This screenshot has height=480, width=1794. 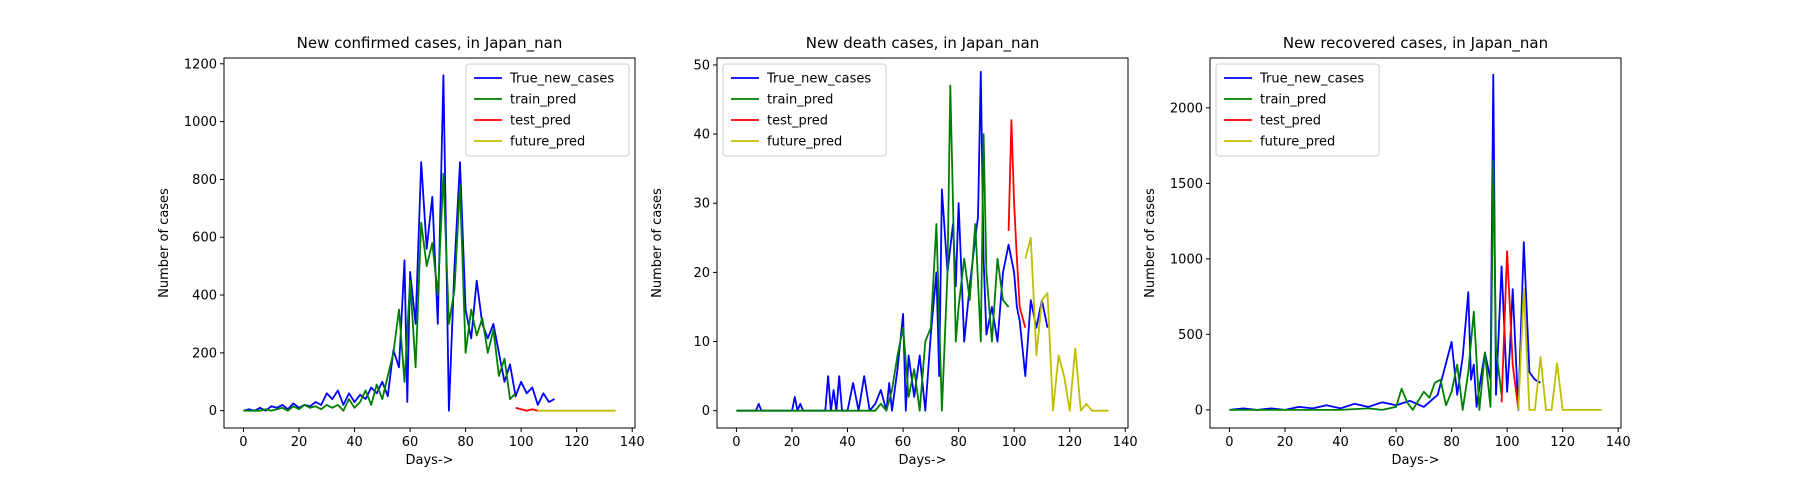 What do you see at coordinates (200, 64) in the screenshot?
I see `y-tick-label: 1200` at bounding box center [200, 64].